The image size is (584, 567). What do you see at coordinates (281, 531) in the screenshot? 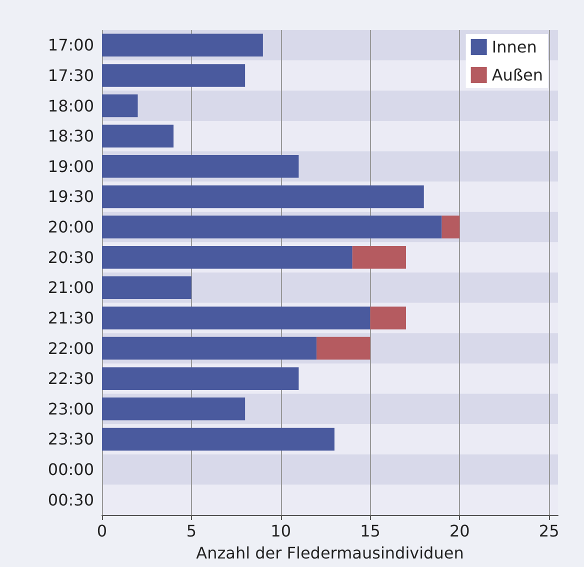
I see `x-tick-label: 10` at bounding box center [281, 531].